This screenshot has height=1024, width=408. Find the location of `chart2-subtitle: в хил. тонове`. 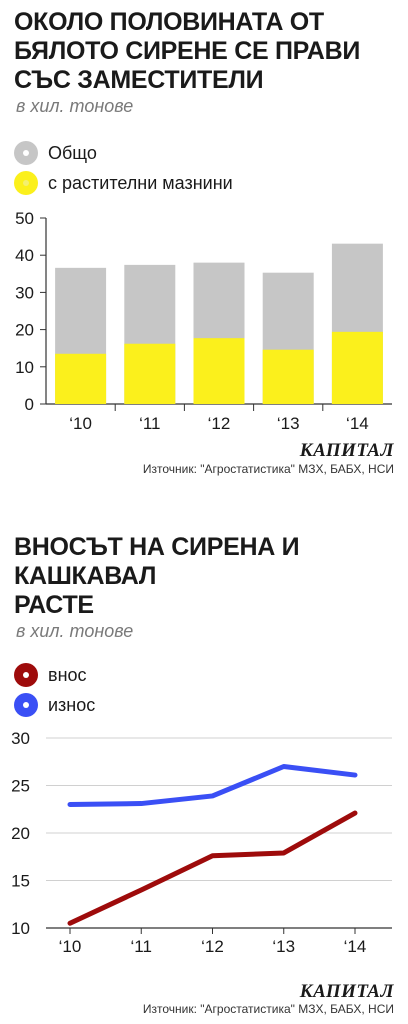

chart2-subtitle: в хил. тонове is located at coordinates (75, 631).